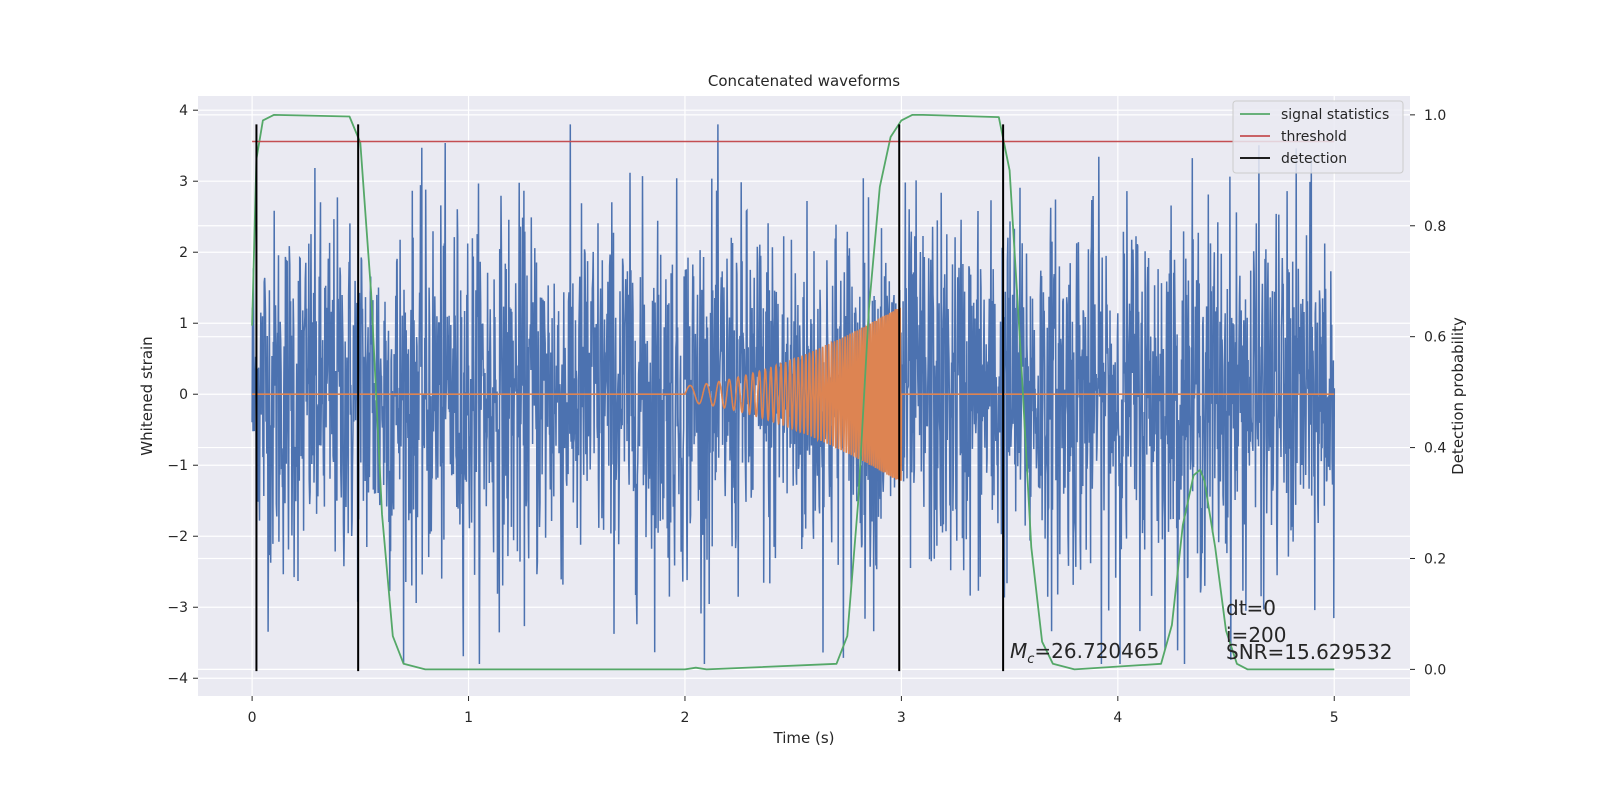  Describe the element at coordinates (1458, 396) in the screenshot. I see `y2-axis-label: Detection probability` at that location.